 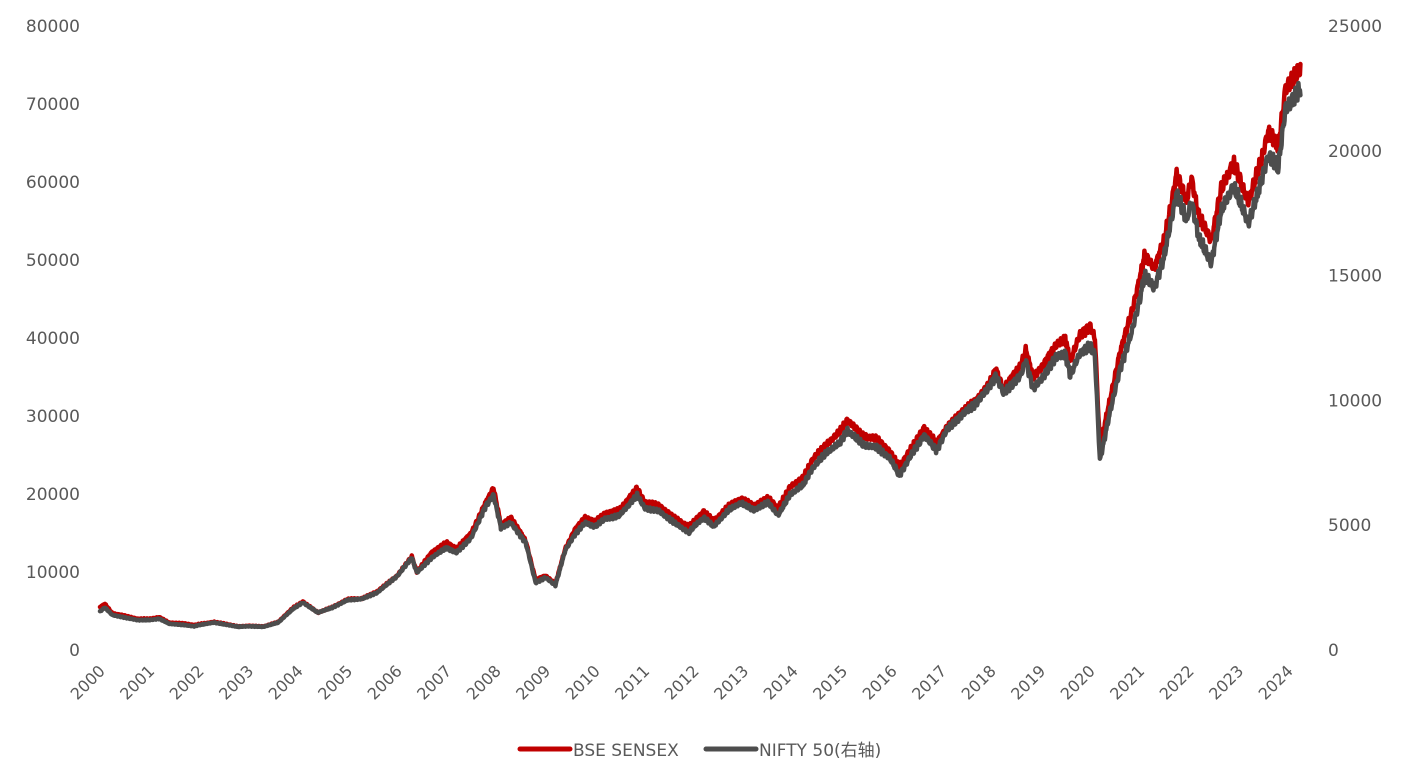 What do you see at coordinates (1349, 526) in the screenshot?
I see `right-axis-tick-label: 5000` at bounding box center [1349, 526].